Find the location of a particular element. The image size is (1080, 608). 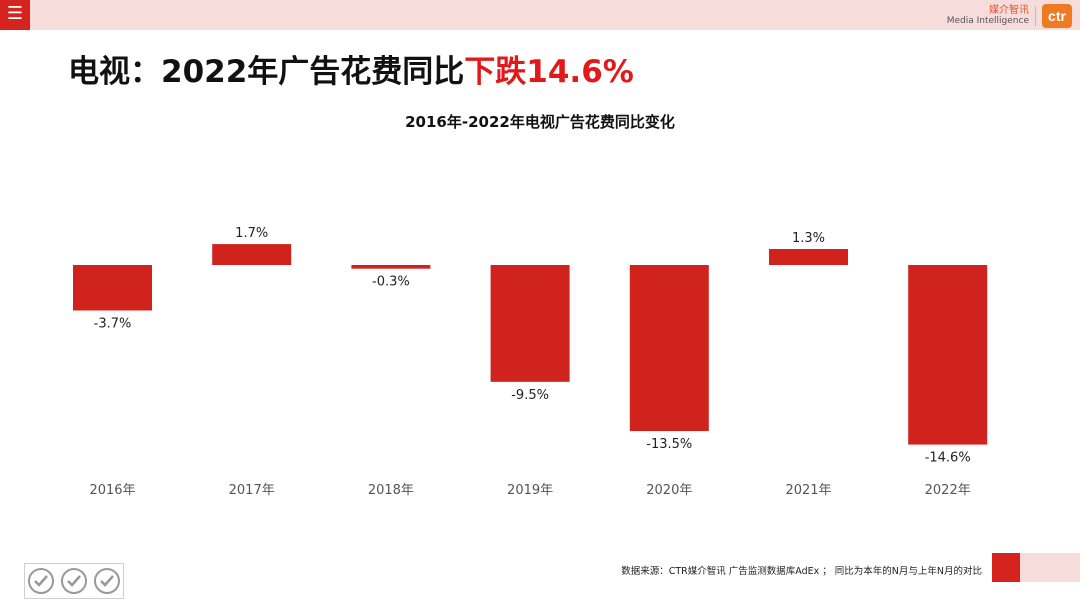

data-label: -13.5% is located at coordinates (669, 444).